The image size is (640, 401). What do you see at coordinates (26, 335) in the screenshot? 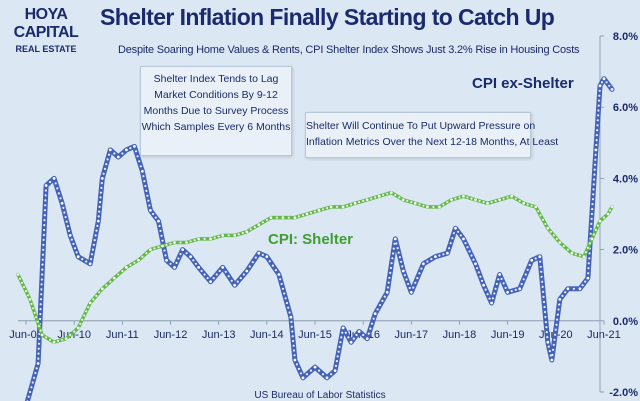
I see `x-tick-label: Jun-09` at bounding box center [26, 335].